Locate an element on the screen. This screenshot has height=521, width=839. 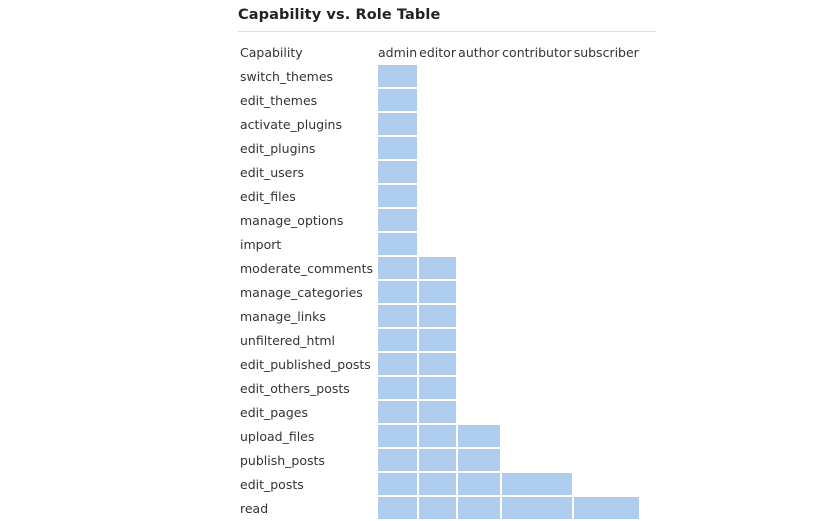
table-row: import is located at coordinates (439, 244).